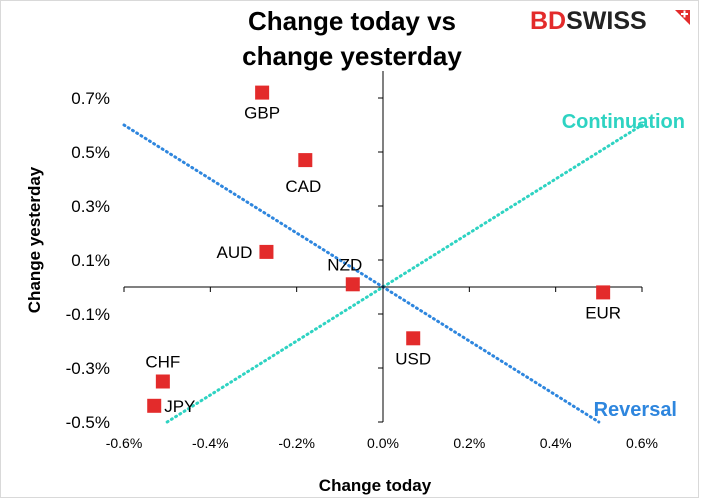  Describe the element at coordinates (383, 443) in the screenshot. I see `x-tick-label: 0.0%` at that location.